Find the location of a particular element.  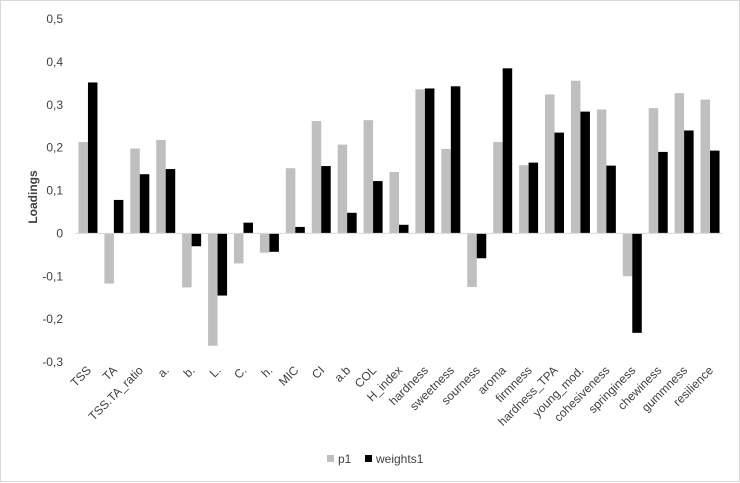

legend-swatch-p1 is located at coordinates (330, 458).